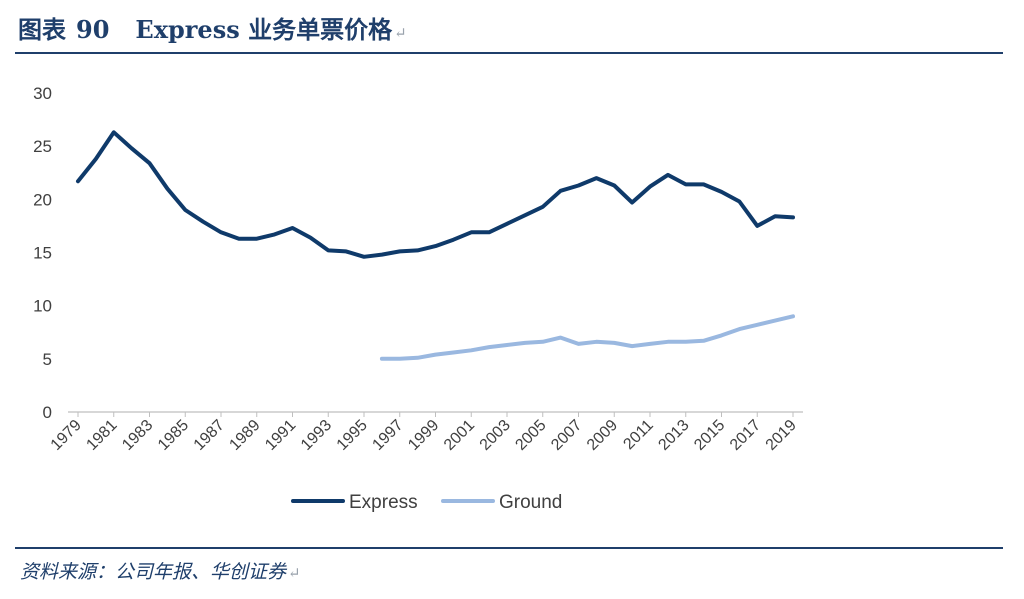 Image resolution: width=1024 pixels, height=599 pixels. Describe the element at coordinates (509, 53) in the screenshot. I see `title-rule` at that location.